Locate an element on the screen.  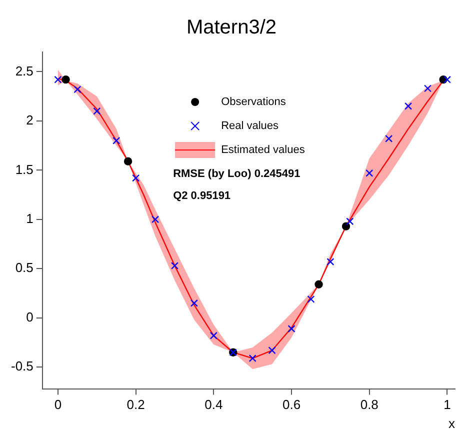
y-tick-label: 1 is located at coordinates (30, 218).